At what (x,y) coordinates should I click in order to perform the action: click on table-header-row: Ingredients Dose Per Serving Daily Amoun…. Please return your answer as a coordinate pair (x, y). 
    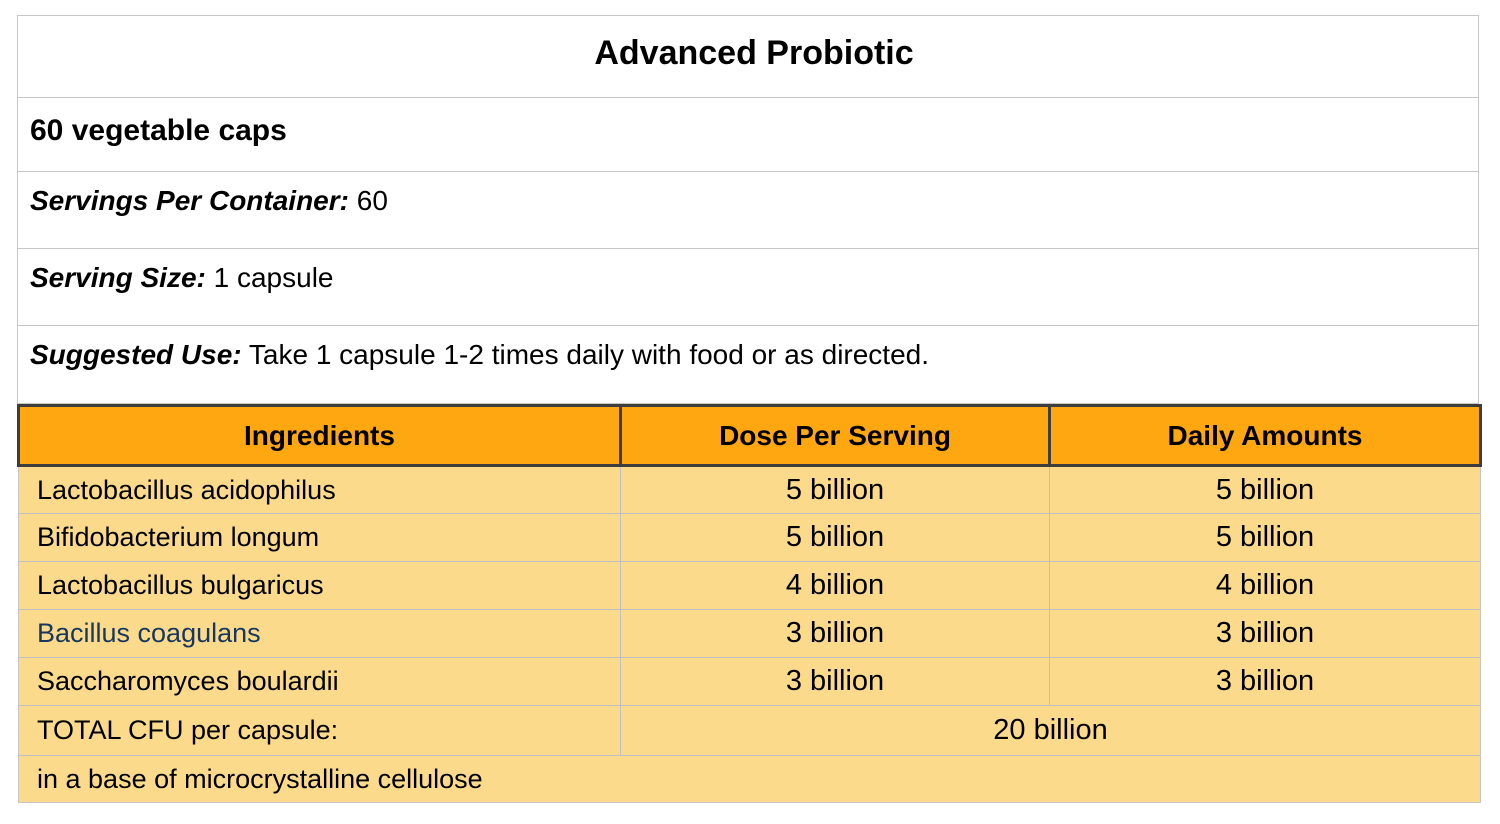
    Looking at the image, I should click on (749, 435).